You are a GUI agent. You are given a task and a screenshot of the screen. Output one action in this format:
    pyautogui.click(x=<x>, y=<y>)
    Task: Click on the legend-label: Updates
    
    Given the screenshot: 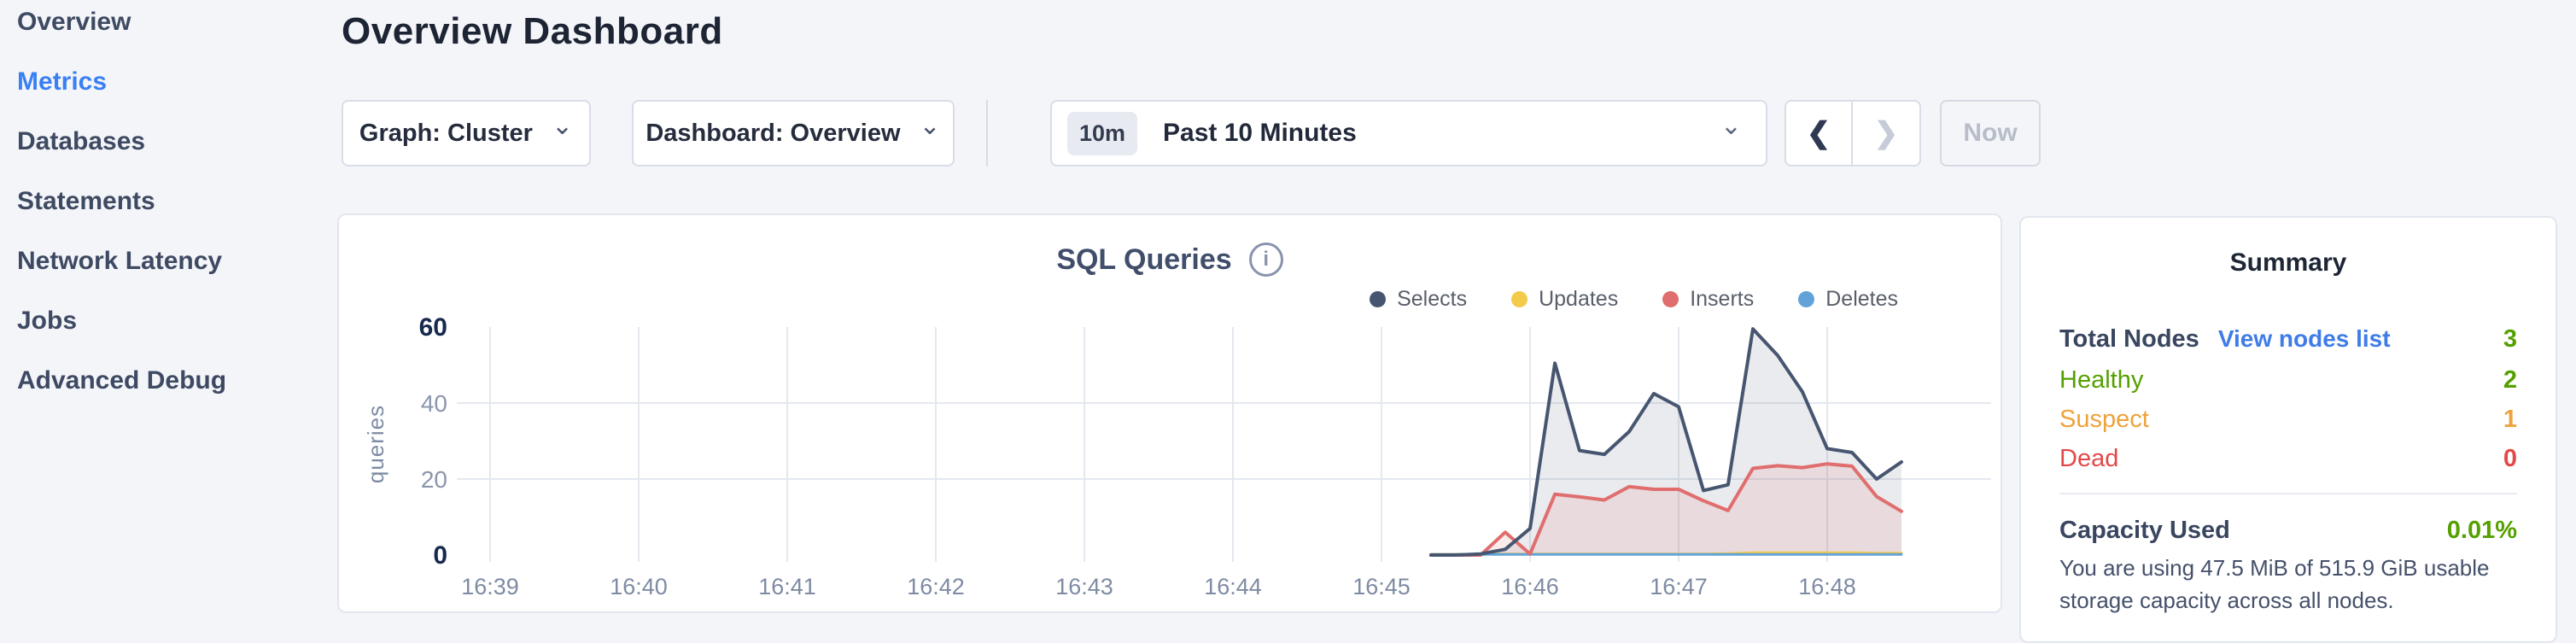 What is the action you would take?
    pyautogui.click(x=1579, y=299)
    